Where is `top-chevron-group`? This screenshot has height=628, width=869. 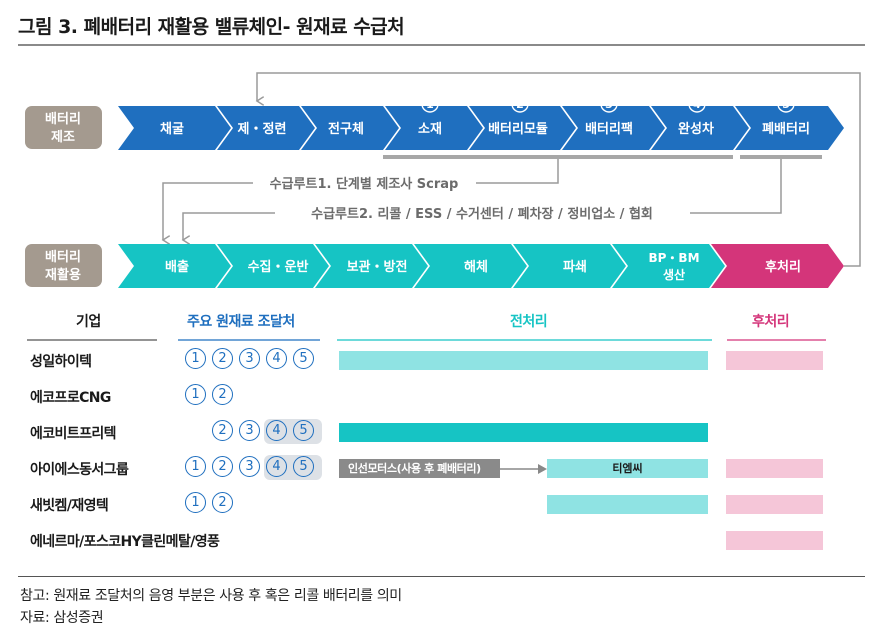 top-chevron-group is located at coordinates (481, 128).